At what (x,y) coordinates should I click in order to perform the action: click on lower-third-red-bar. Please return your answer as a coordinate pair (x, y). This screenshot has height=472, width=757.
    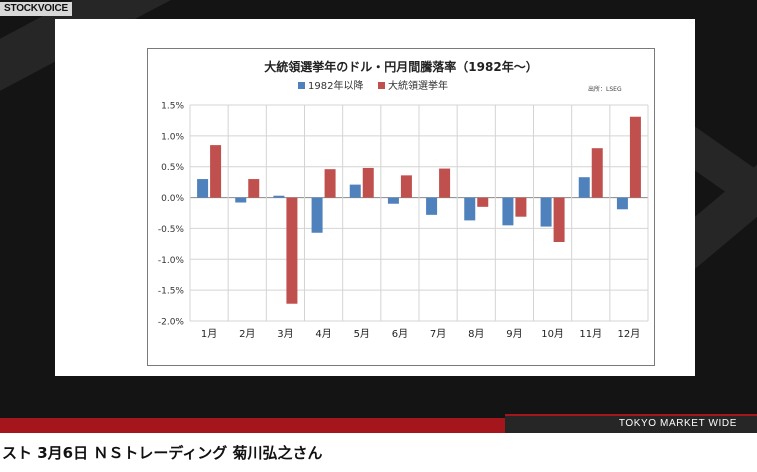
    Looking at the image, I should click on (252, 425).